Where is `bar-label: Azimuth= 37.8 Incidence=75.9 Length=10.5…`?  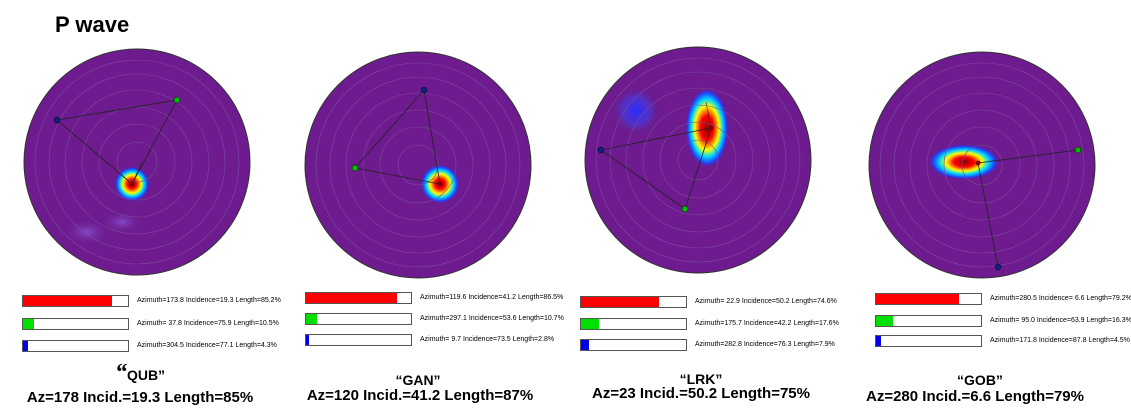 bar-label: Azimuth= 37.8 Incidence=75.9 Length=10.5… is located at coordinates (208, 323).